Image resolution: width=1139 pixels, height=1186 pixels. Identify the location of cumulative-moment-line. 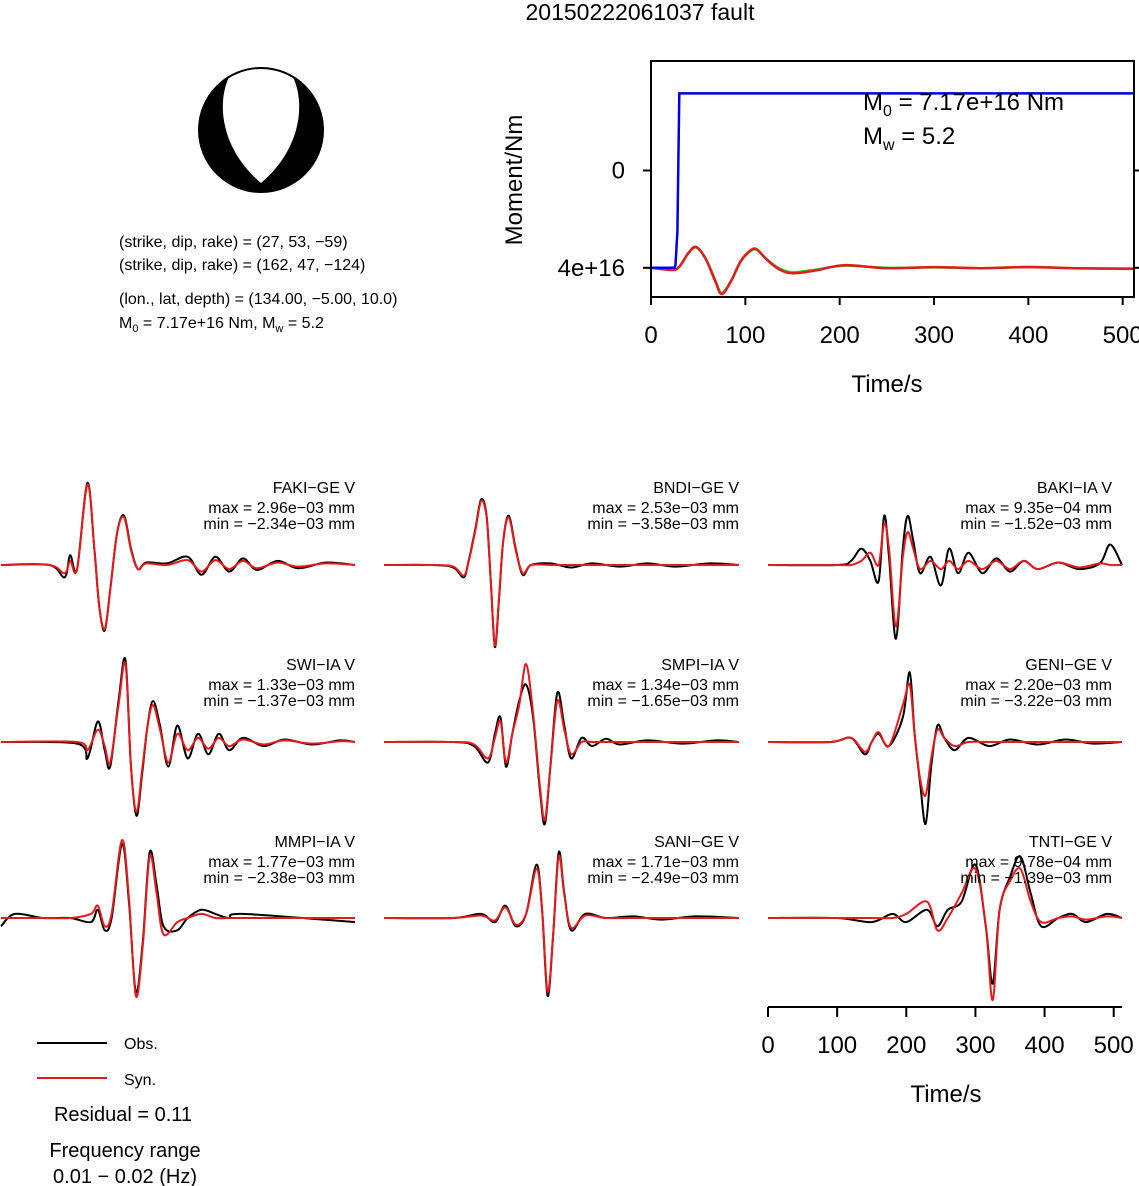
(892, 181).